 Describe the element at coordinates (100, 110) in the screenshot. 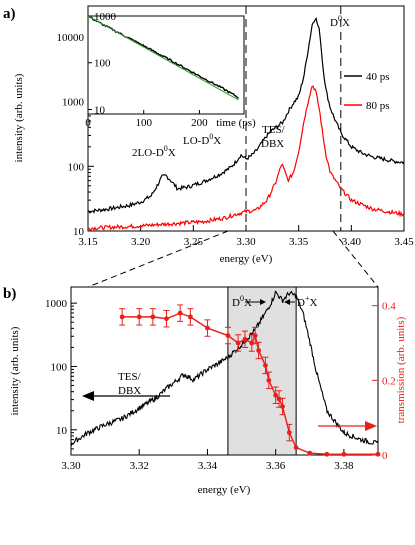

I see `inset-ytick-label: 10` at that location.